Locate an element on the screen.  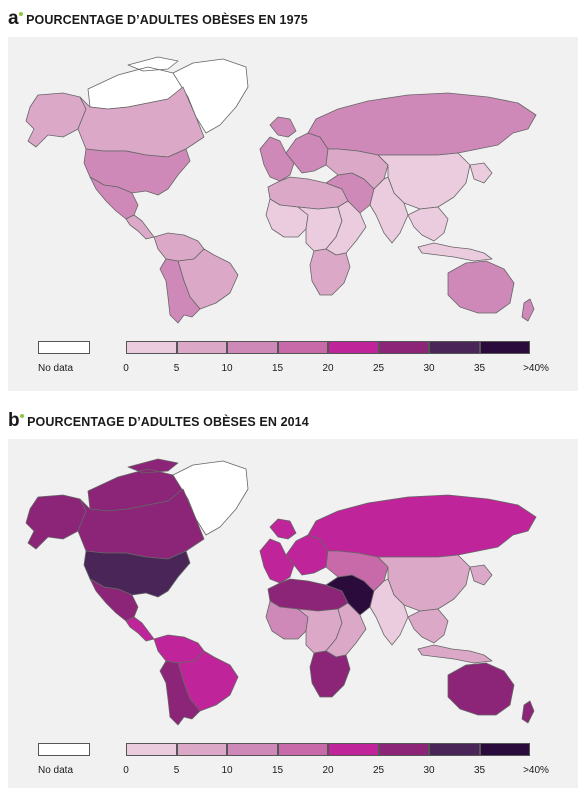
panel-b-header: b POURCENTAGE D’ADULTES OBÈSES EN 2014 is located at coordinates (158, 421).